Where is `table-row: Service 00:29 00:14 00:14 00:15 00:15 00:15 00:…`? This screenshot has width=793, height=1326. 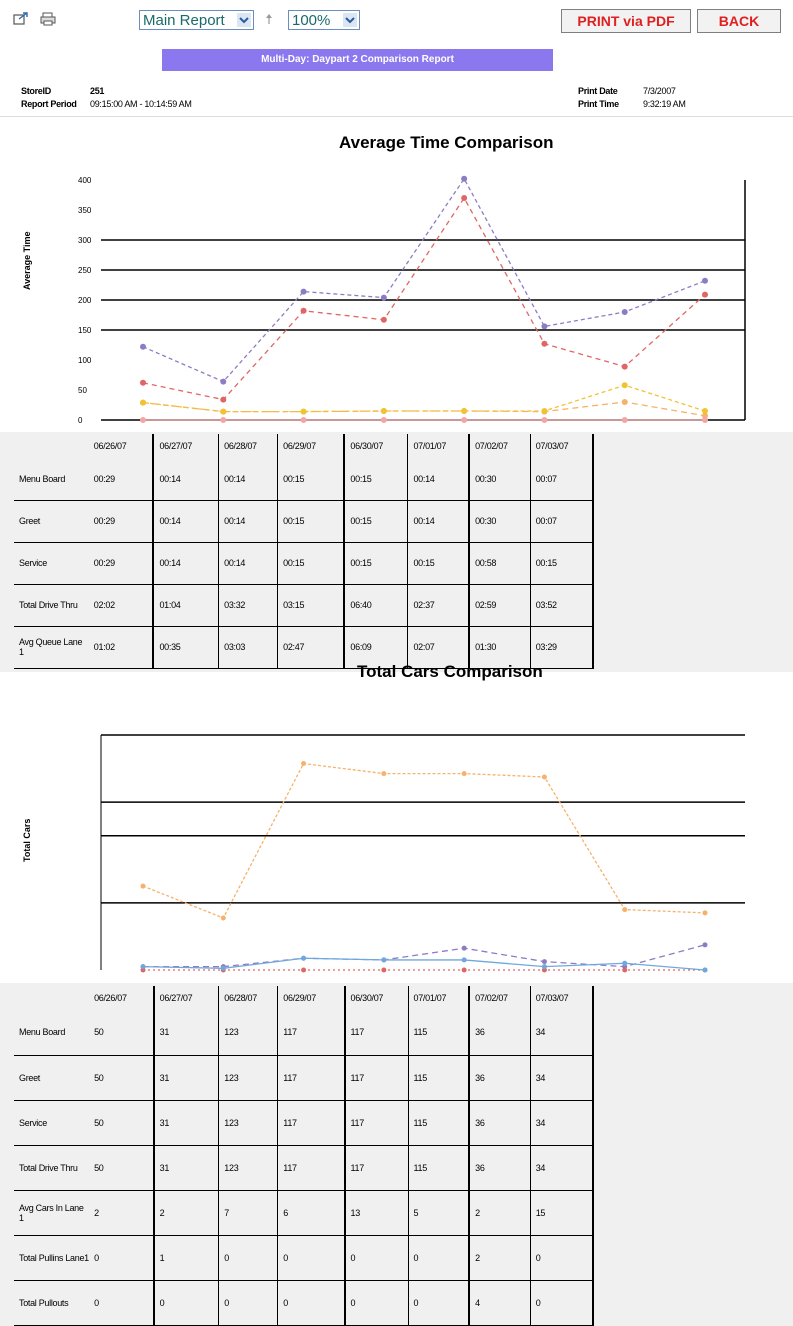 table-row: Service 00:29 00:14 00:14 00:15 00:15 00:15 00:… is located at coordinates (303, 563).